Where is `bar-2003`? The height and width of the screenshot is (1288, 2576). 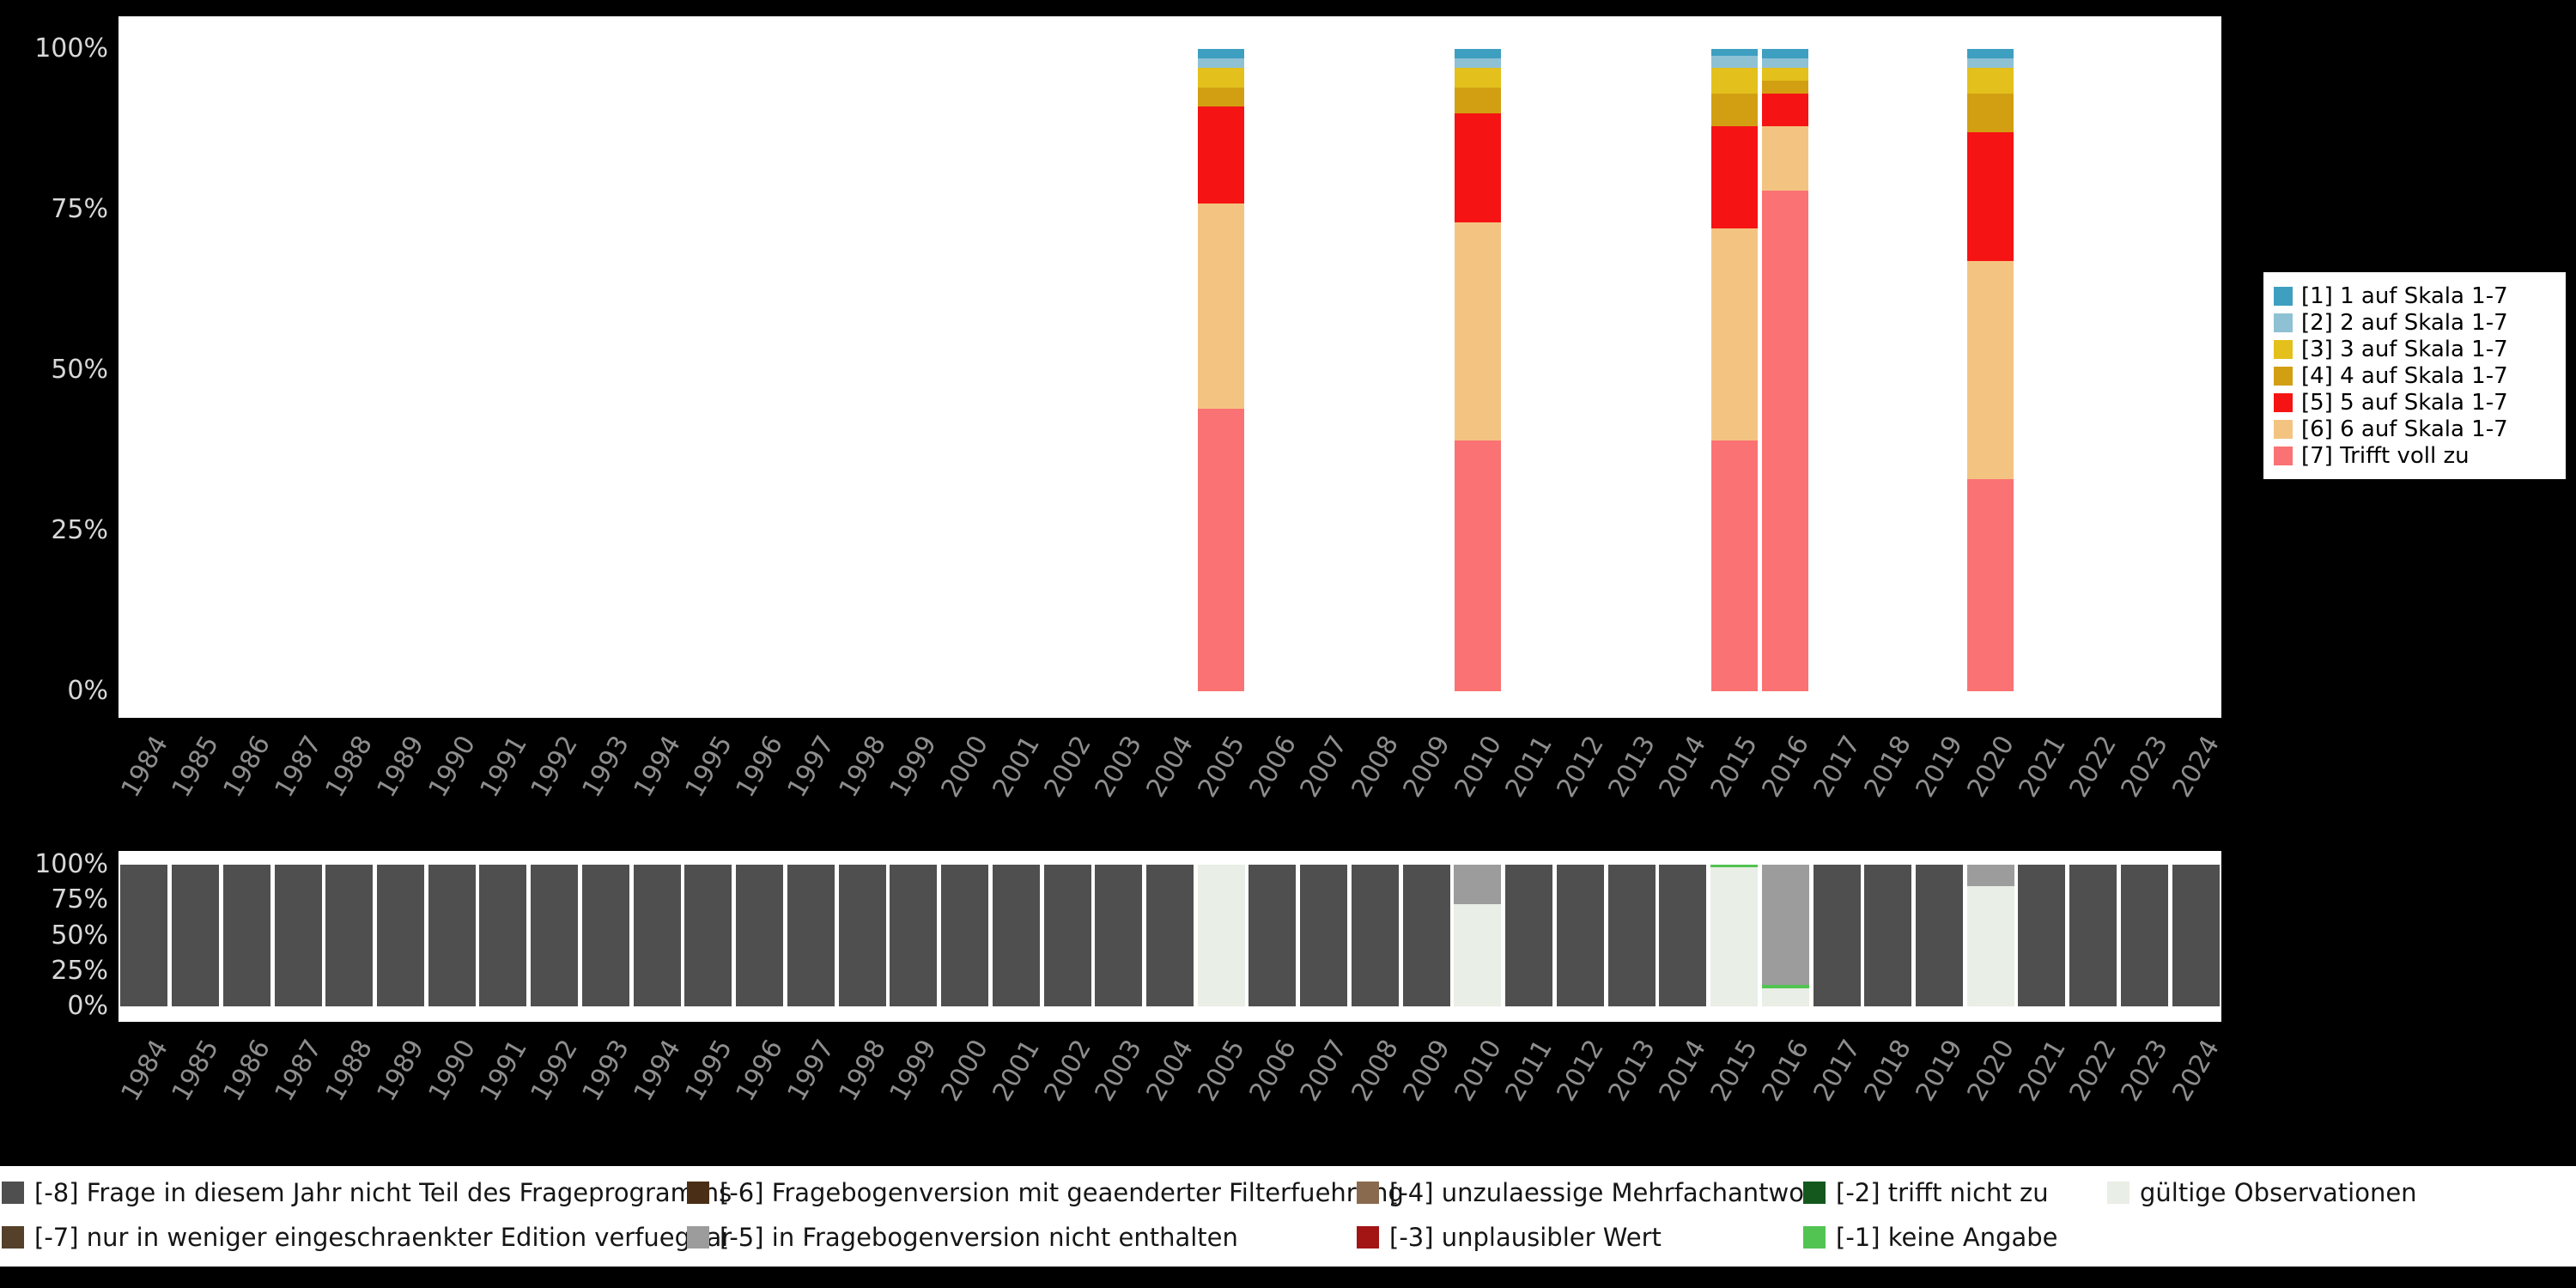
bar-2003 is located at coordinates (1119, 936).